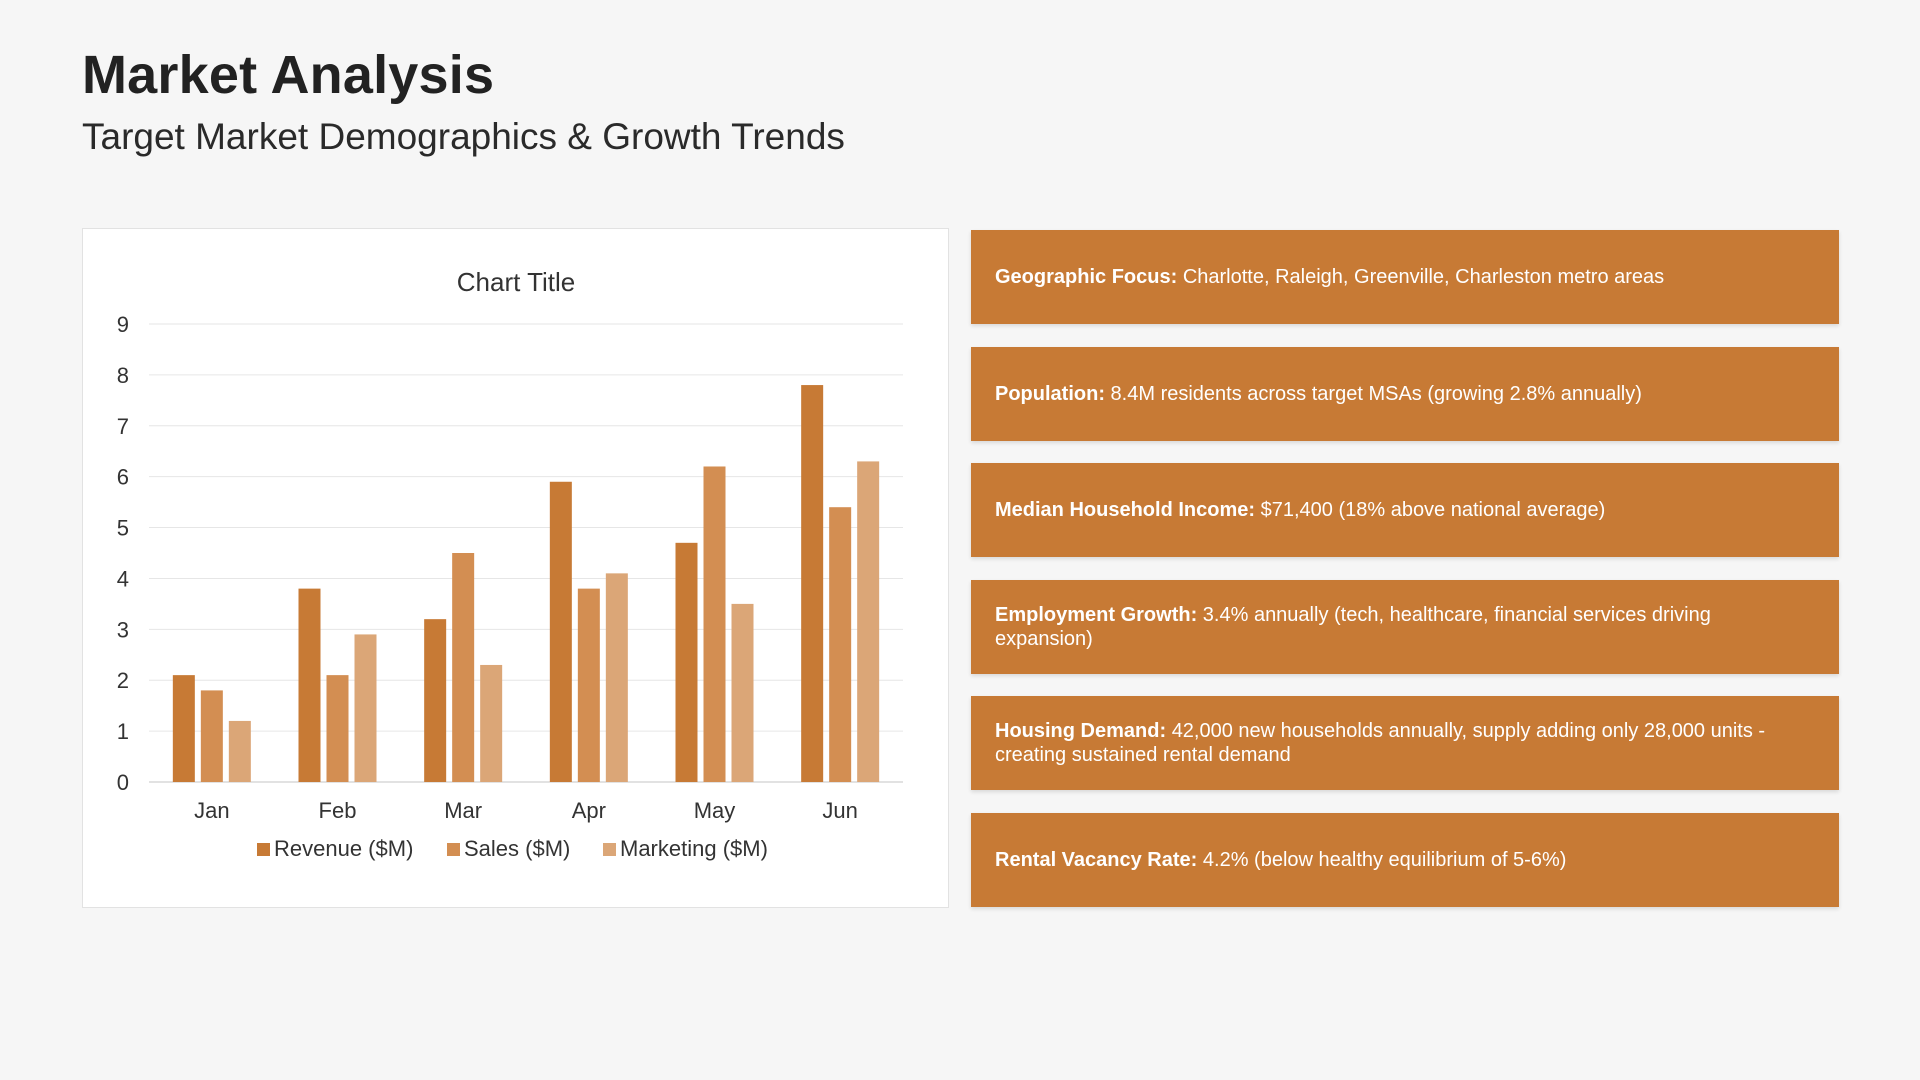 This screenshot has height=1080, width=1920. I want to click on y-tick-label: 5, so click(123, 528).